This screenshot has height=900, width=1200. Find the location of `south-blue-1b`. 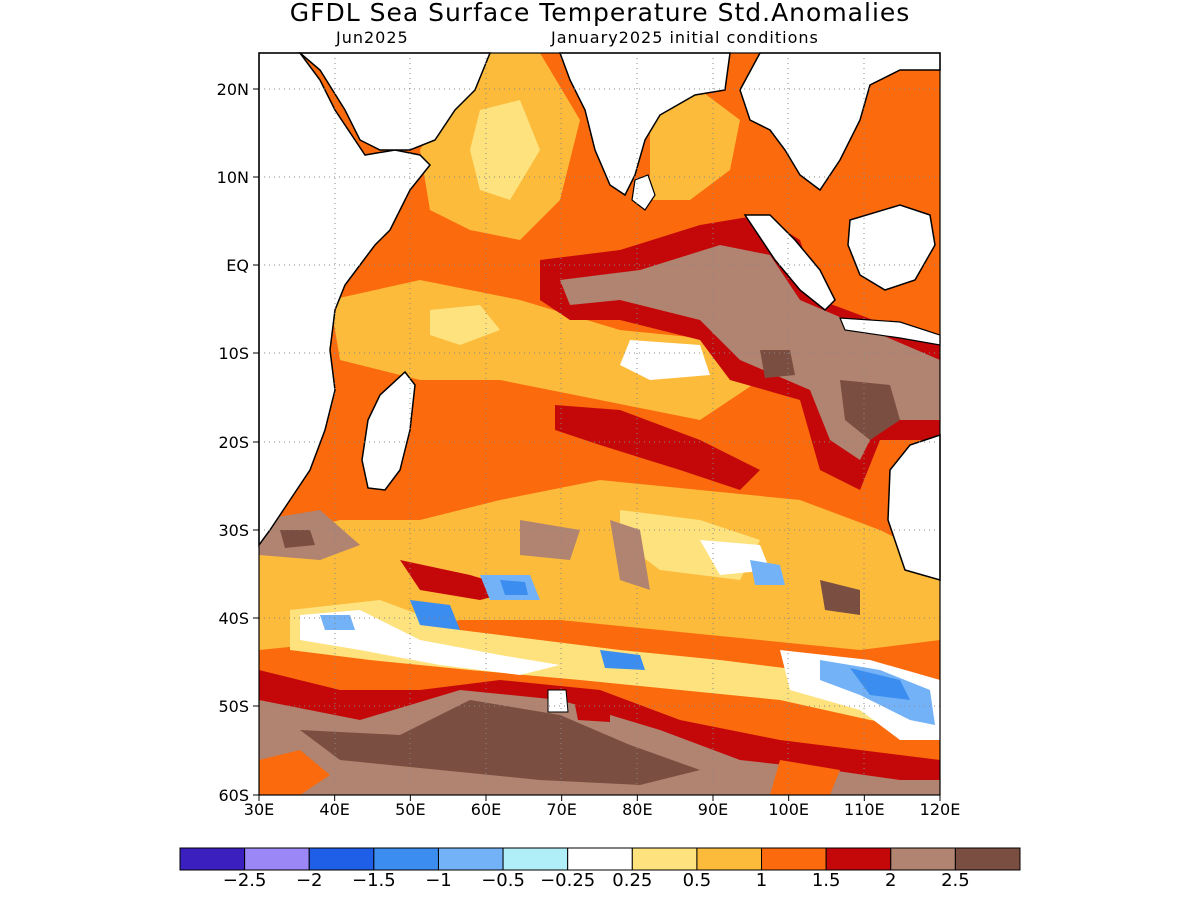

south-blue-1b is located at coordinates (514, 587).